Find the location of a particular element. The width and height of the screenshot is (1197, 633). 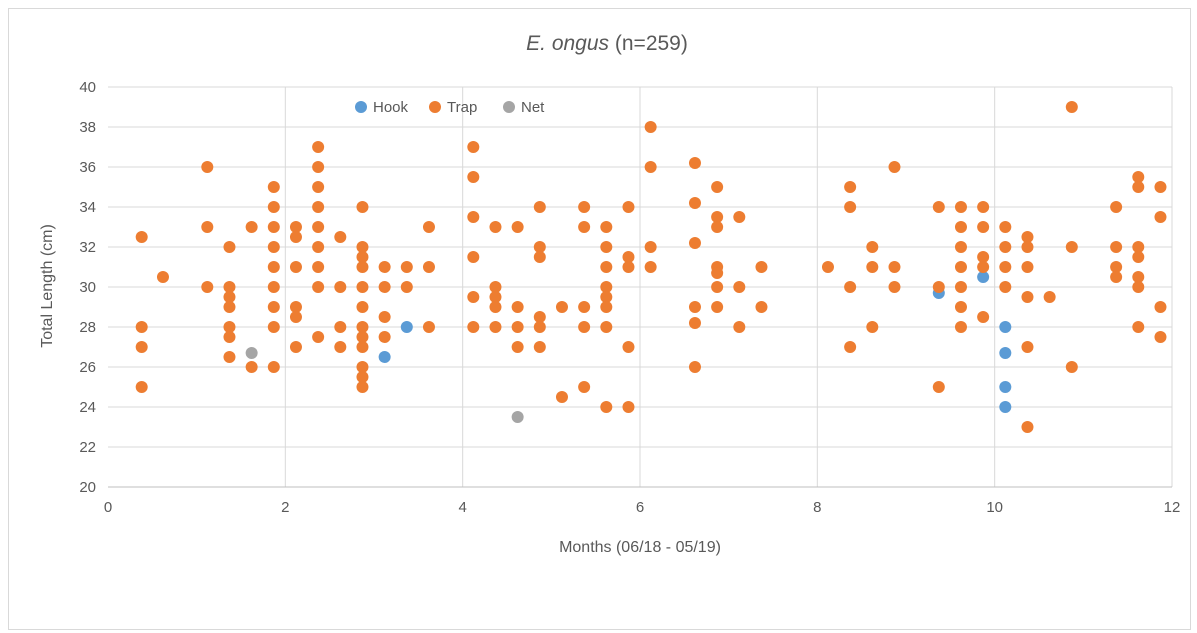

chart-title: E. ongus (n=259) is located at coordinates (607, 43).